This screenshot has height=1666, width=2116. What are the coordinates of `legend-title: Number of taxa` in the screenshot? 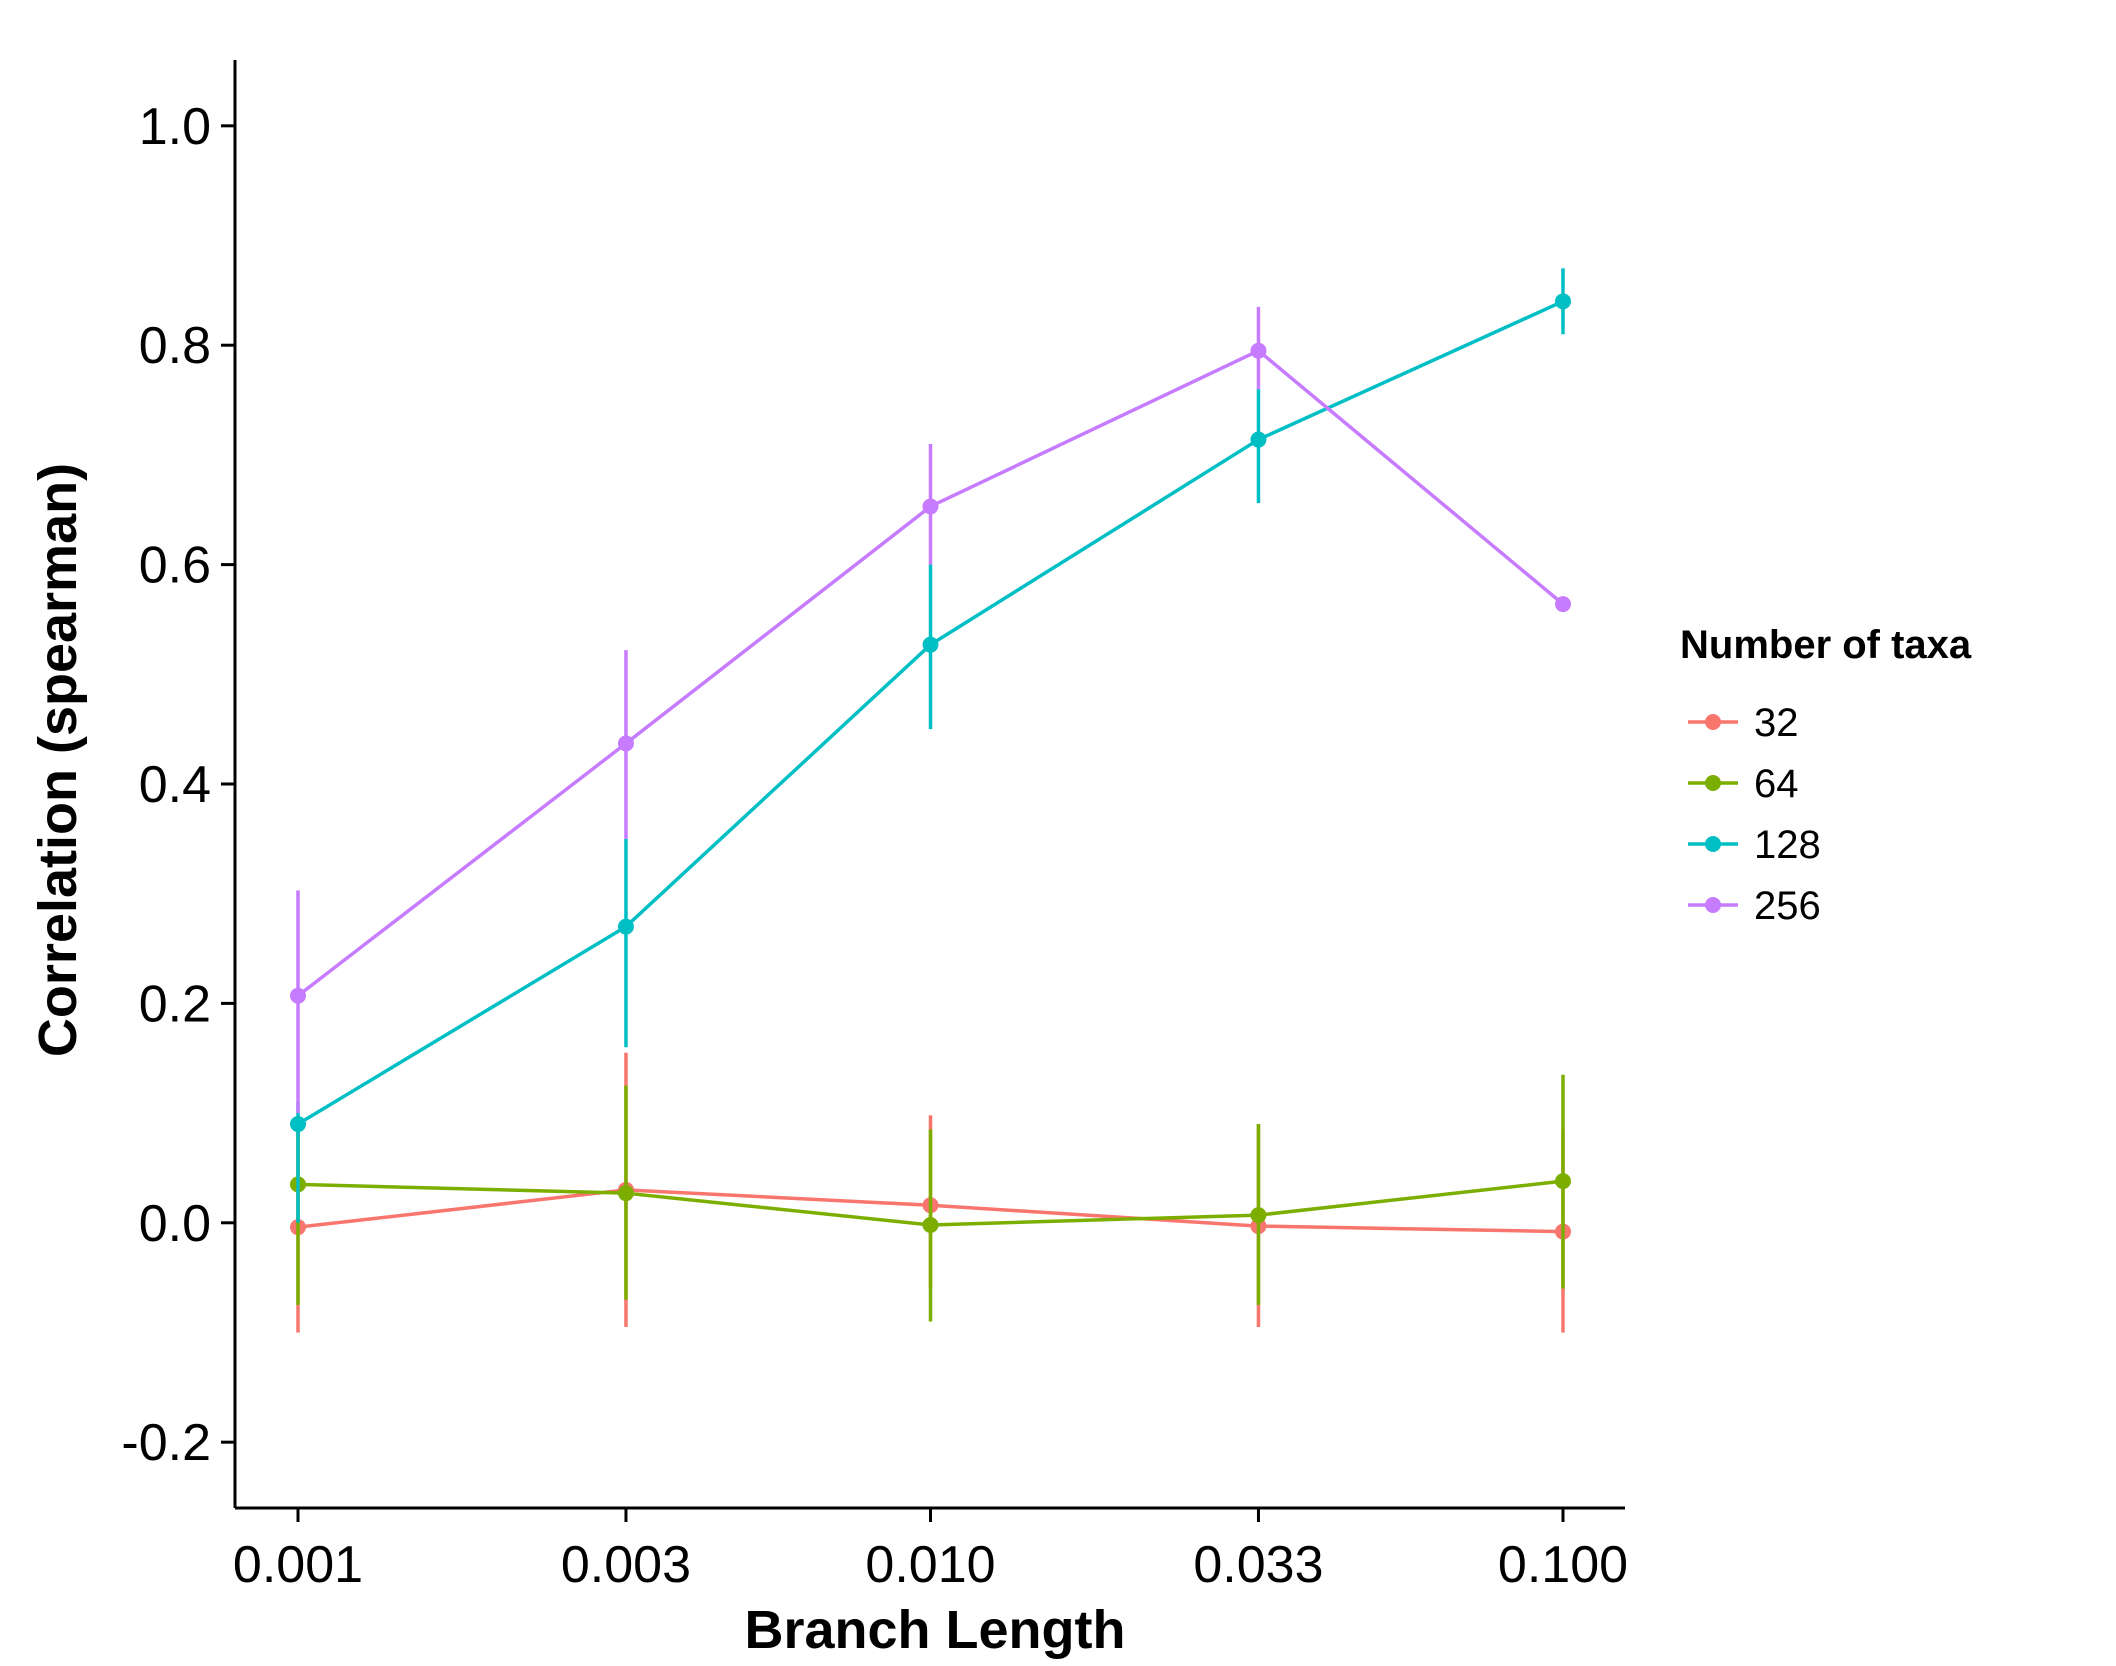 It's located at (1826, 645).